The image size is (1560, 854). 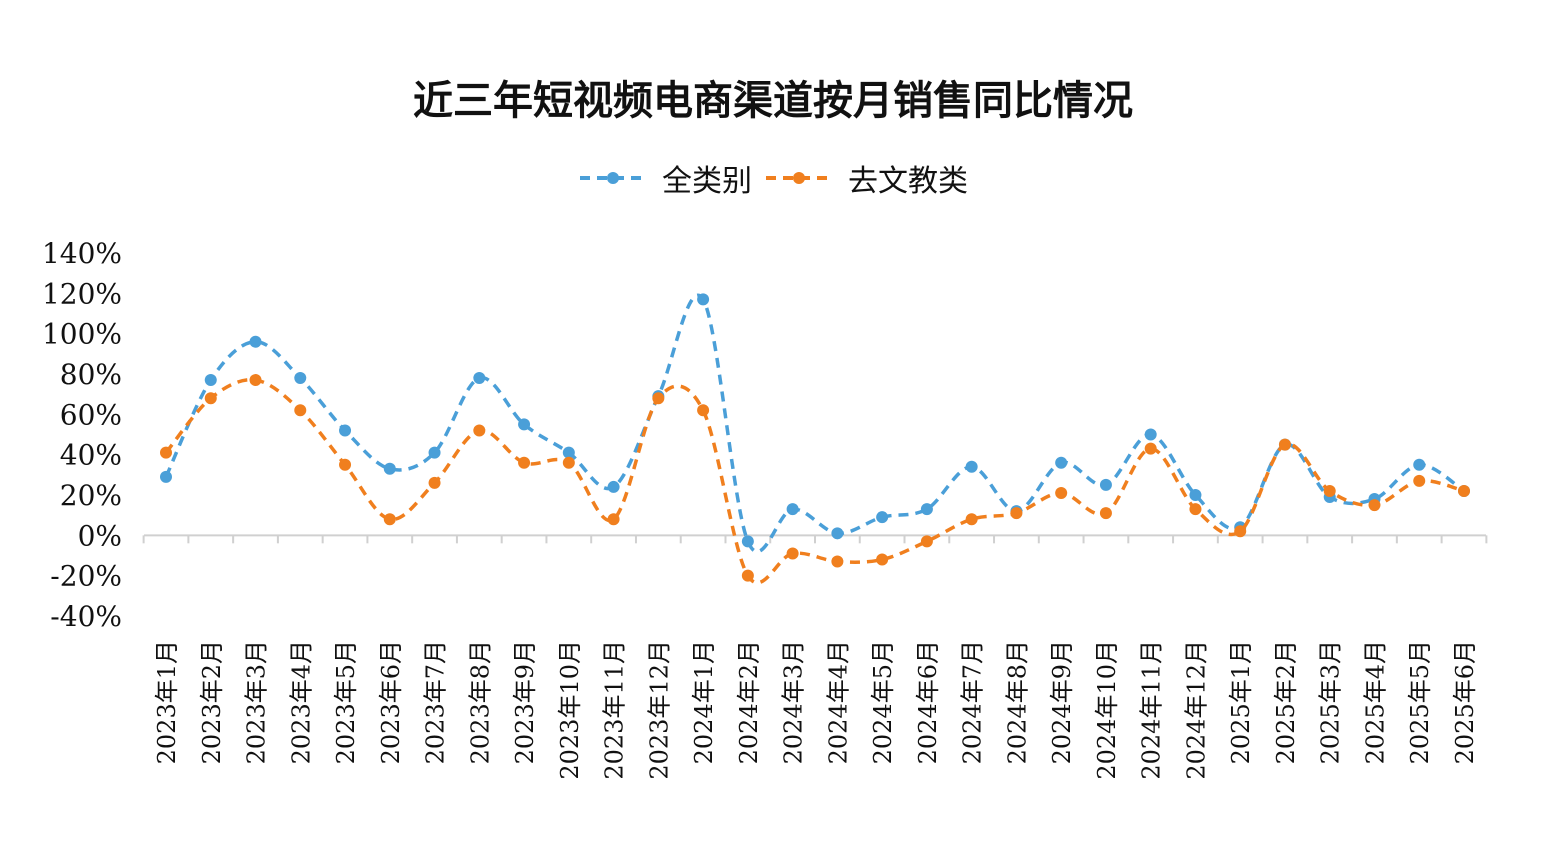 What do you see at coordinates (86, 616) in the screenshot?
I see `y-tick-label: -40%` at bounding box center [86, 616].